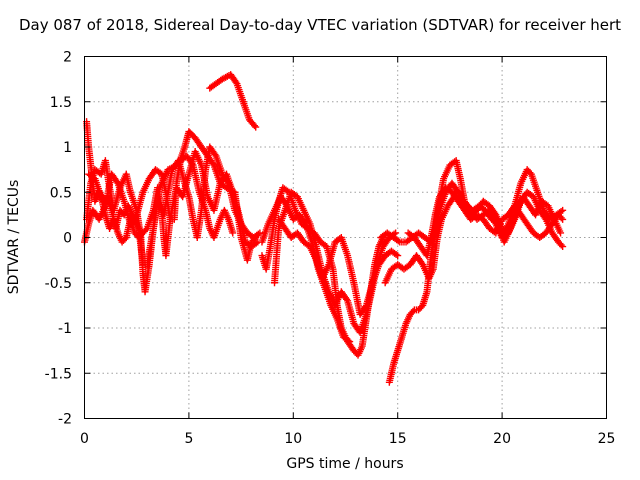 The width and height of the screenshot is (640, 480). Describe the element at coordinates (293, 439) in the screenshot. I see `x-tick-label: 10` at that location.